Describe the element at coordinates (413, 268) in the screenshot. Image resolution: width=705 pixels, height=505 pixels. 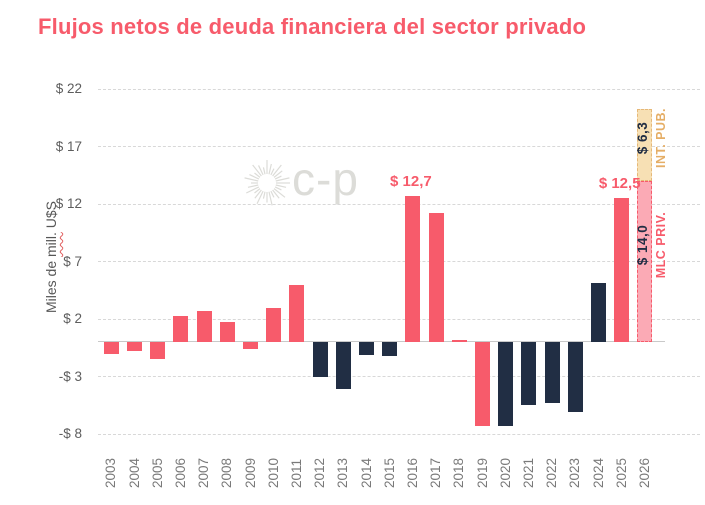
I see `bar-2016` at that location.